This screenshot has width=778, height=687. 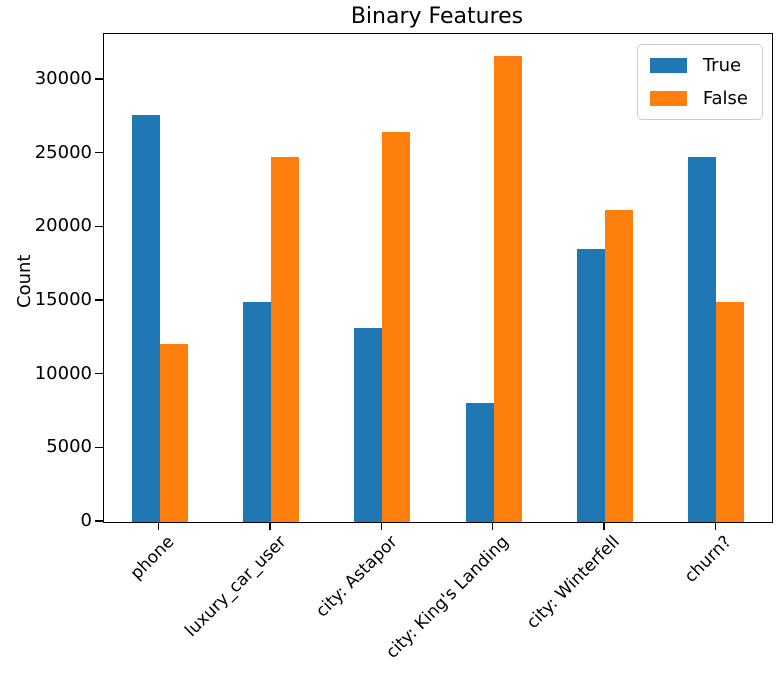 I want to click on y-tick-label: 30000, so click(x=63, y=78).